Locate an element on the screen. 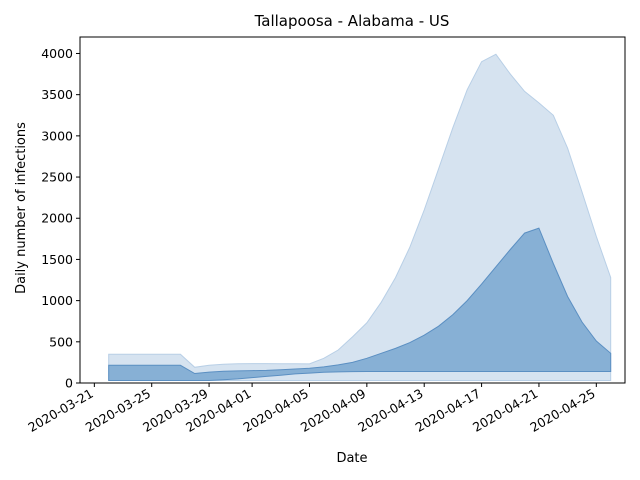 Image resolution: width=640 pixels, height=480 pixels. y-tick-label: 1500 is located at coordinates (57, 259).